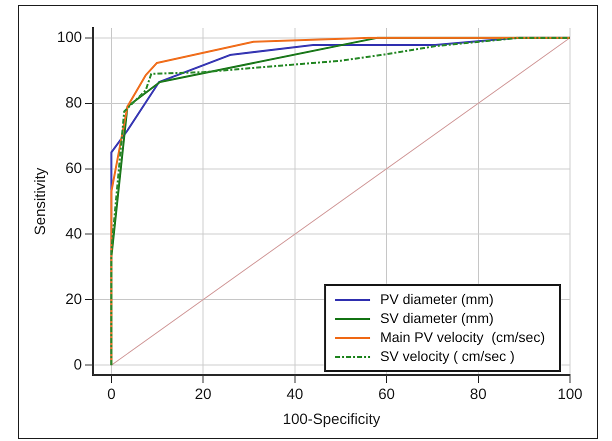 This screenshot has height=441, width=612. Describe the element at coordinates (73, 103) in the screenshot. I see `y-tick-label: 80` at that location.